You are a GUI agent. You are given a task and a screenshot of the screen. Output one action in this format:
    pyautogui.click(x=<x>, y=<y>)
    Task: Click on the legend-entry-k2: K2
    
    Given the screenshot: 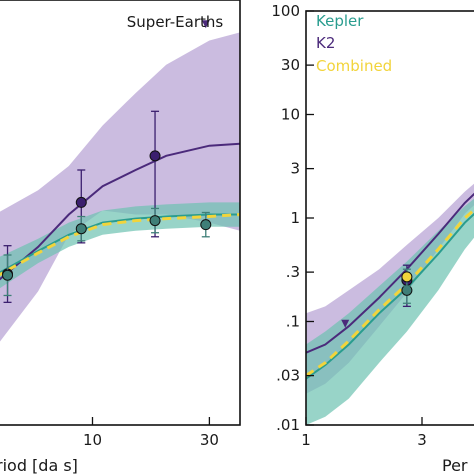 What is the action you would take?
    pyautogui.click(x=325, y=43)
    